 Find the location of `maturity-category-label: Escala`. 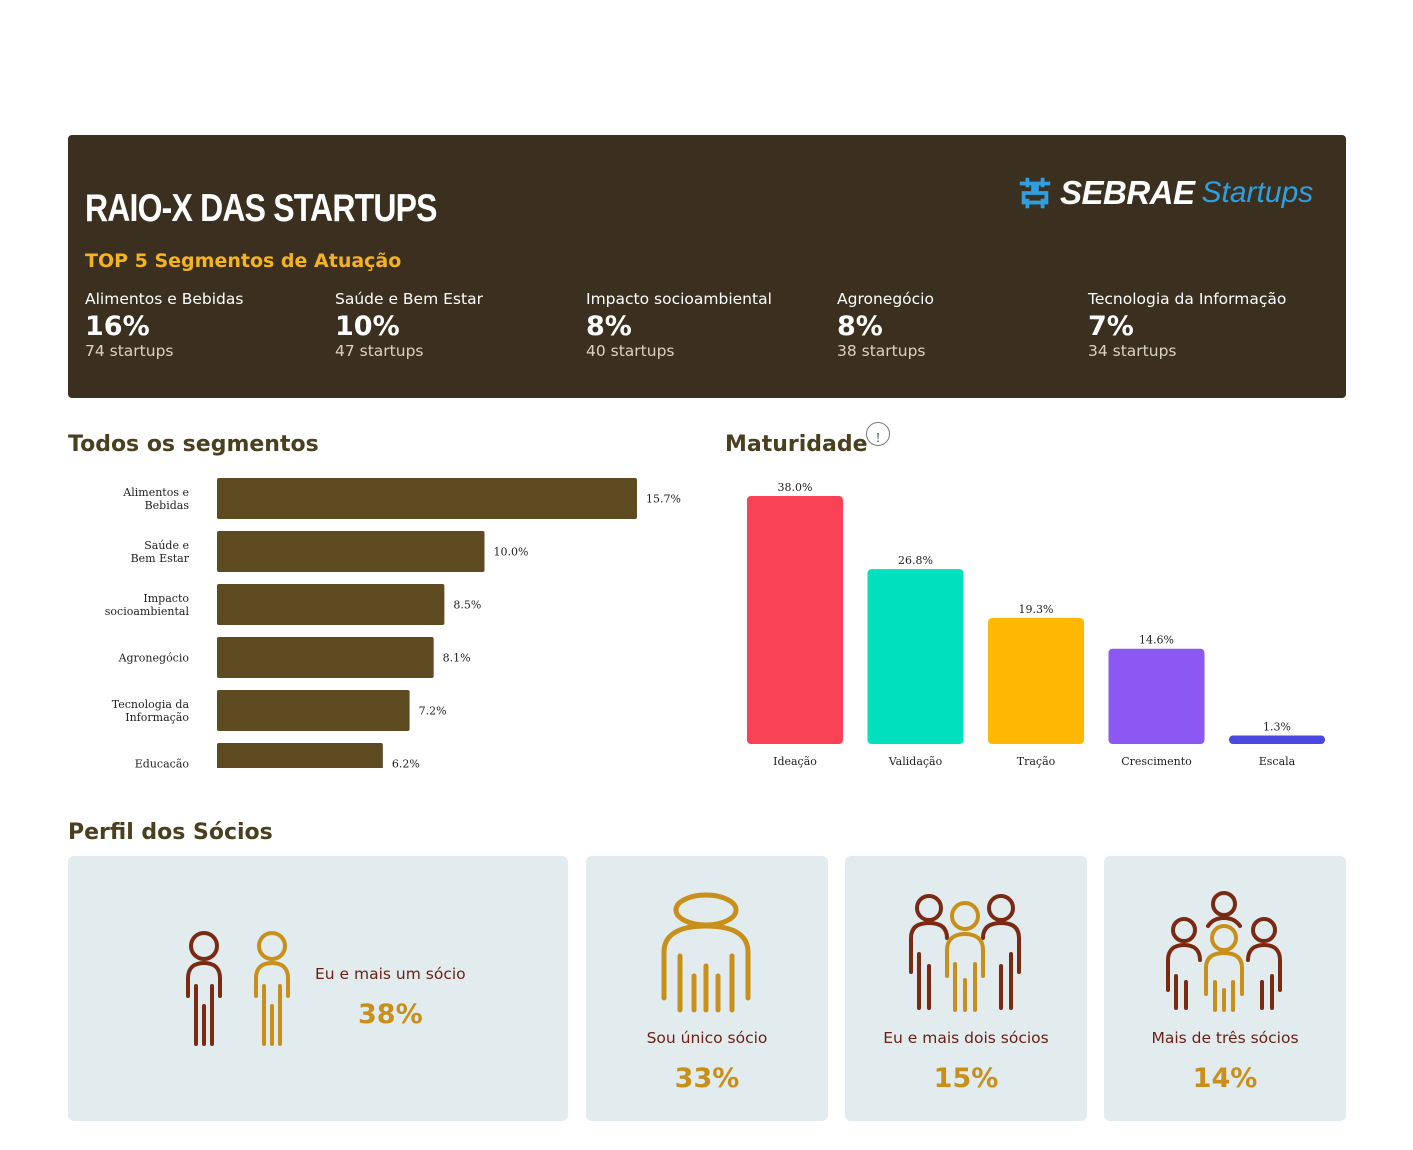

maturity-category-label: Escala is located at coordinates (1277, 761).